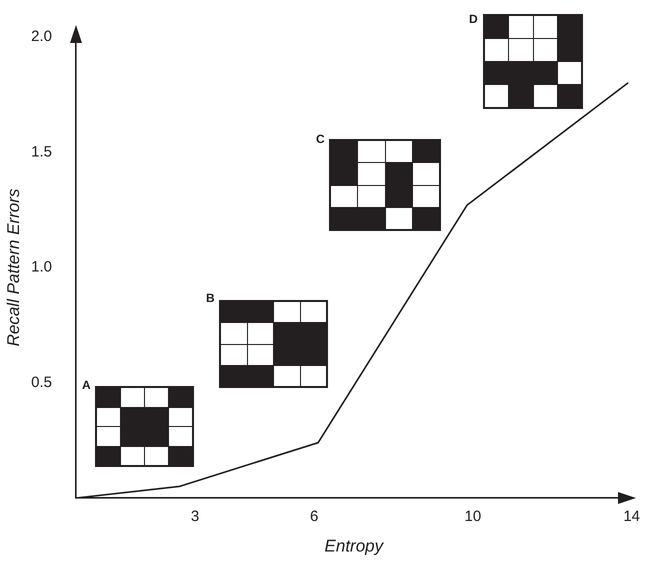 The height and width of the screenshot is (561, 650). I want to click on y-tick-label: 1.0, so click(41, 267).